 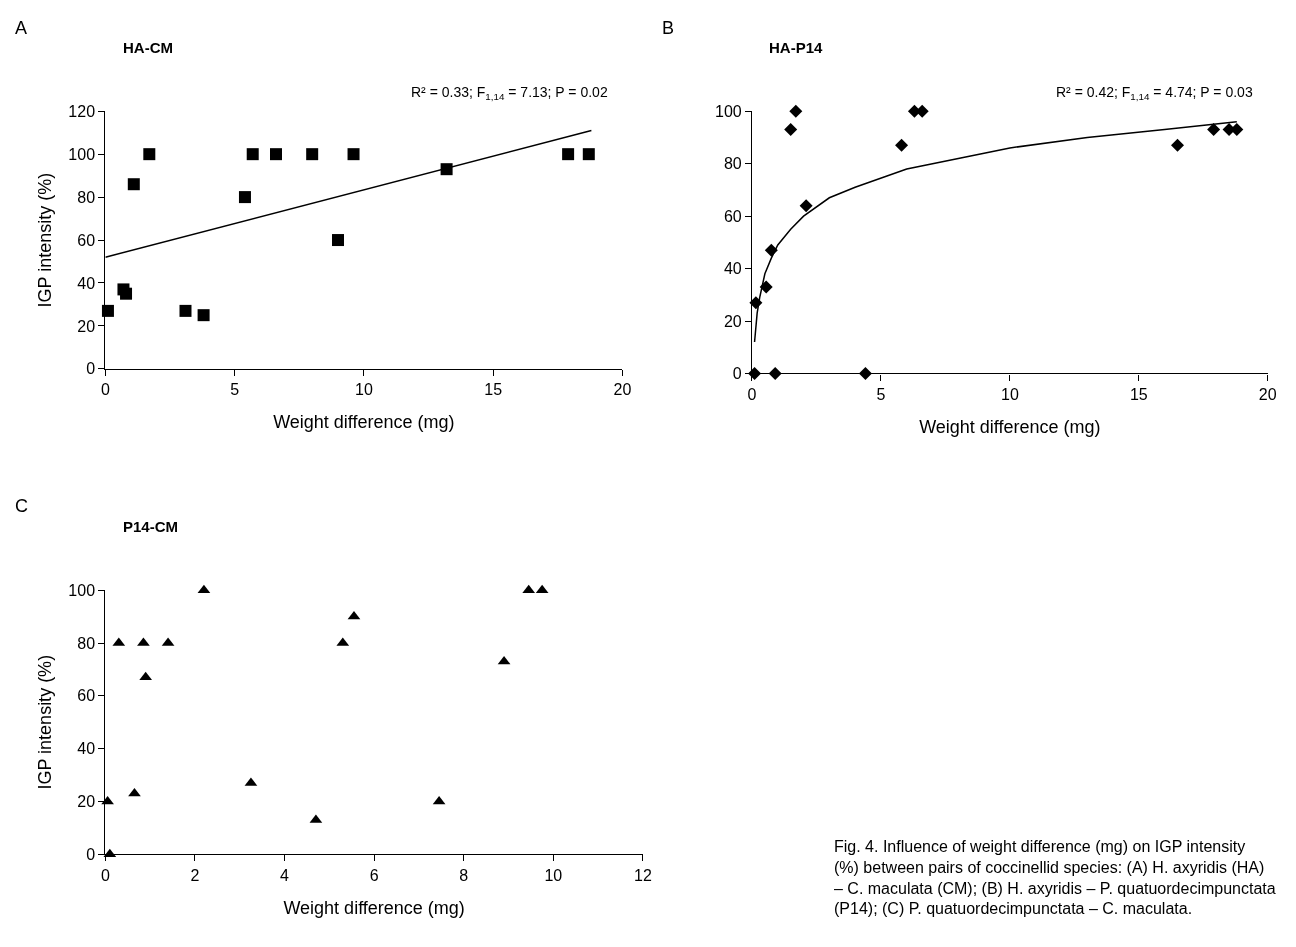 I want to click on chart-title: P14-CM, so click(x=151, y=526).